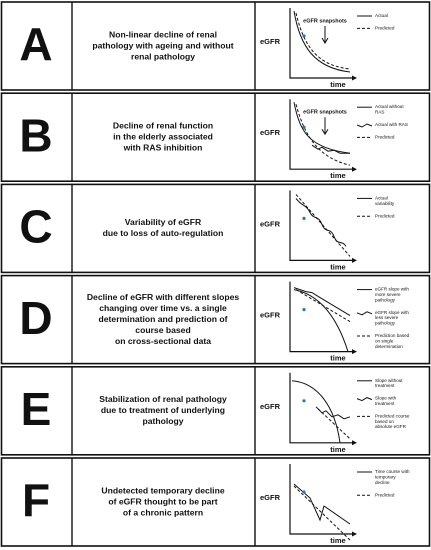  Describe the element at coordinates (35, 44) in the screenshot. I see `panel-letter: A` at that location.